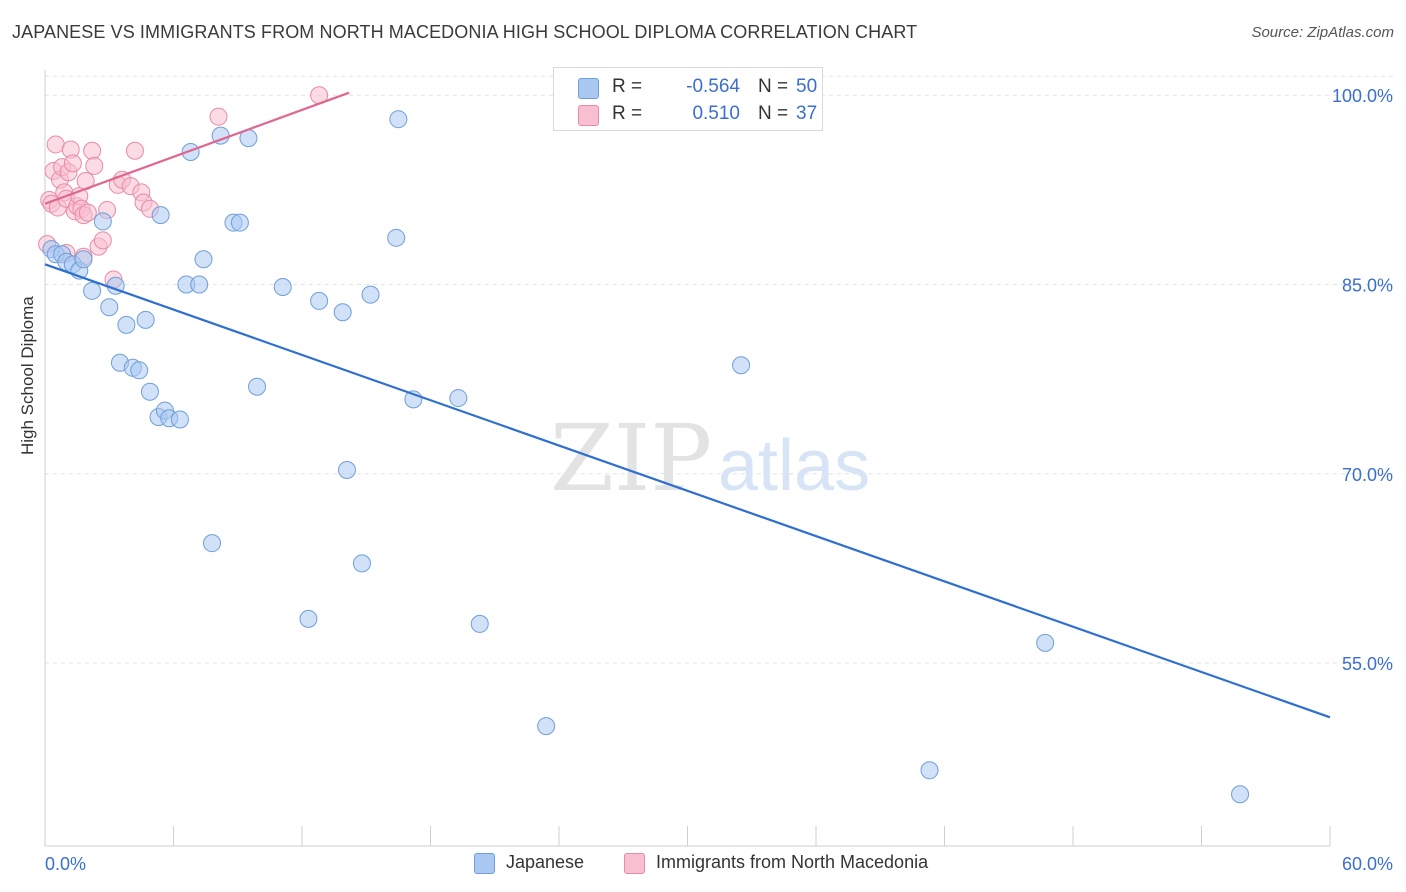 This screenshot has width=1406, height=892. I want to click on legend-n-value: 50, so click(807, 86).